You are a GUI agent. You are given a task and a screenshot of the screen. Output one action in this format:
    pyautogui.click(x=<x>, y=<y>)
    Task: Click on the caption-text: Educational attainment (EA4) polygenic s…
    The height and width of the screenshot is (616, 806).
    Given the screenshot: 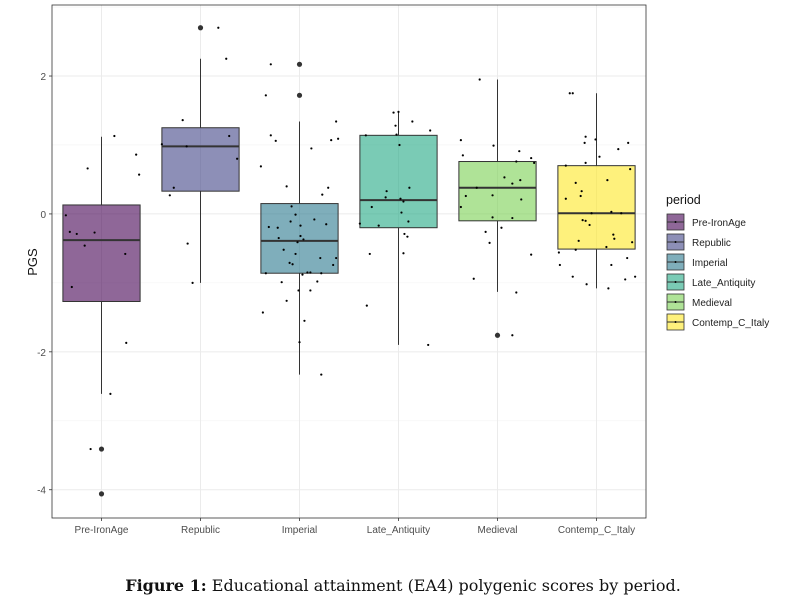 What is the action you would take?
    pyautogui.click(x=443, y=585)
    